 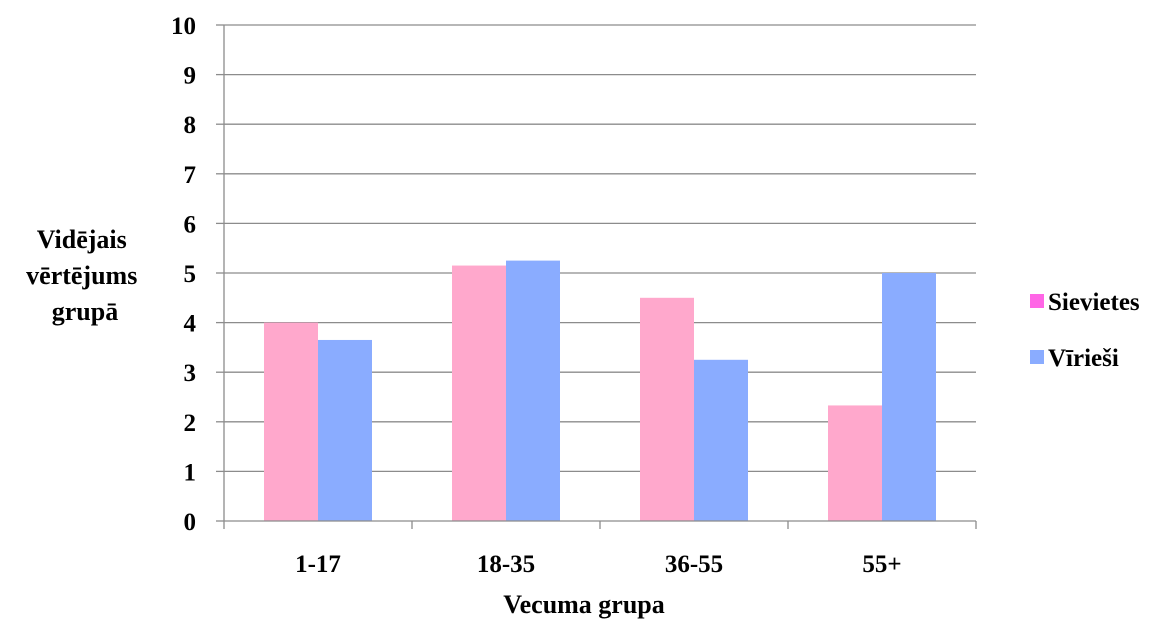 What do you see at coordinates (183, 26) in the screenshot?
I see `y-tick-label-10: 10` at bounding box center [183, 26].